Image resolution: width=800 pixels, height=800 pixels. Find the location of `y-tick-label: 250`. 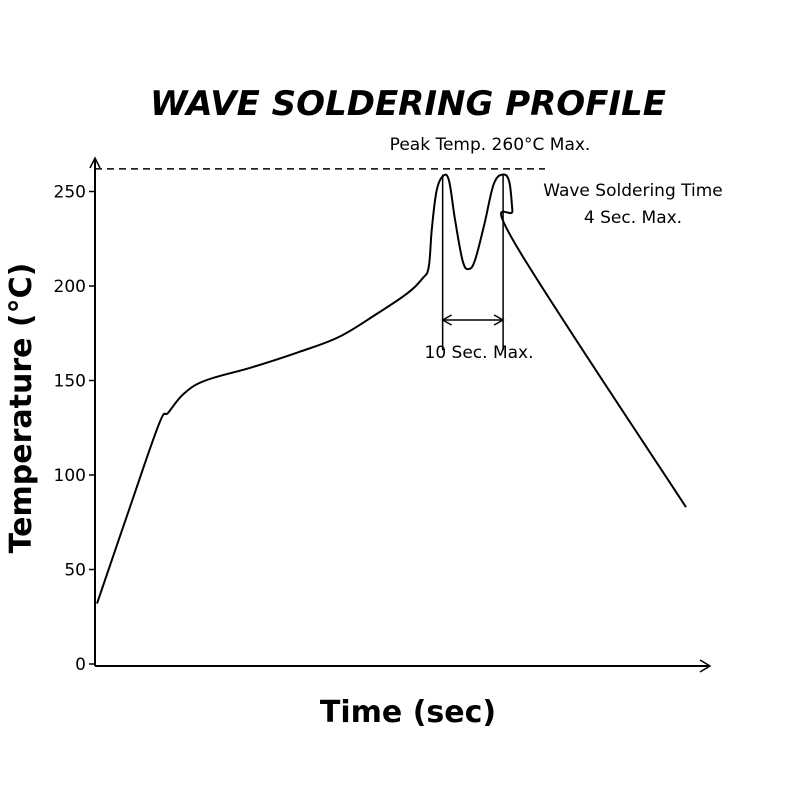

y-tick-label: 250 is located at coordinates (70, 193).